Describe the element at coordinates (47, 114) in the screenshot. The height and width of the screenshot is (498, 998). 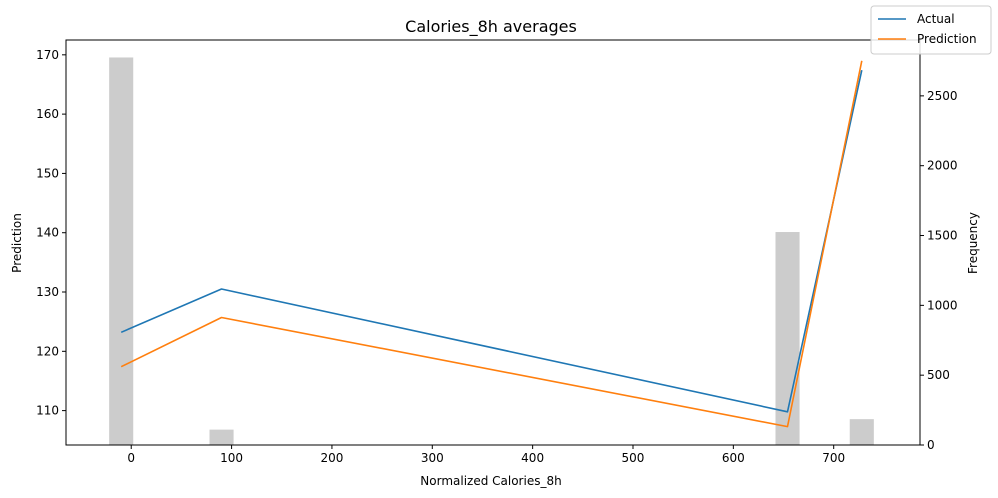
I see `y-tick-label: 160` at that location.